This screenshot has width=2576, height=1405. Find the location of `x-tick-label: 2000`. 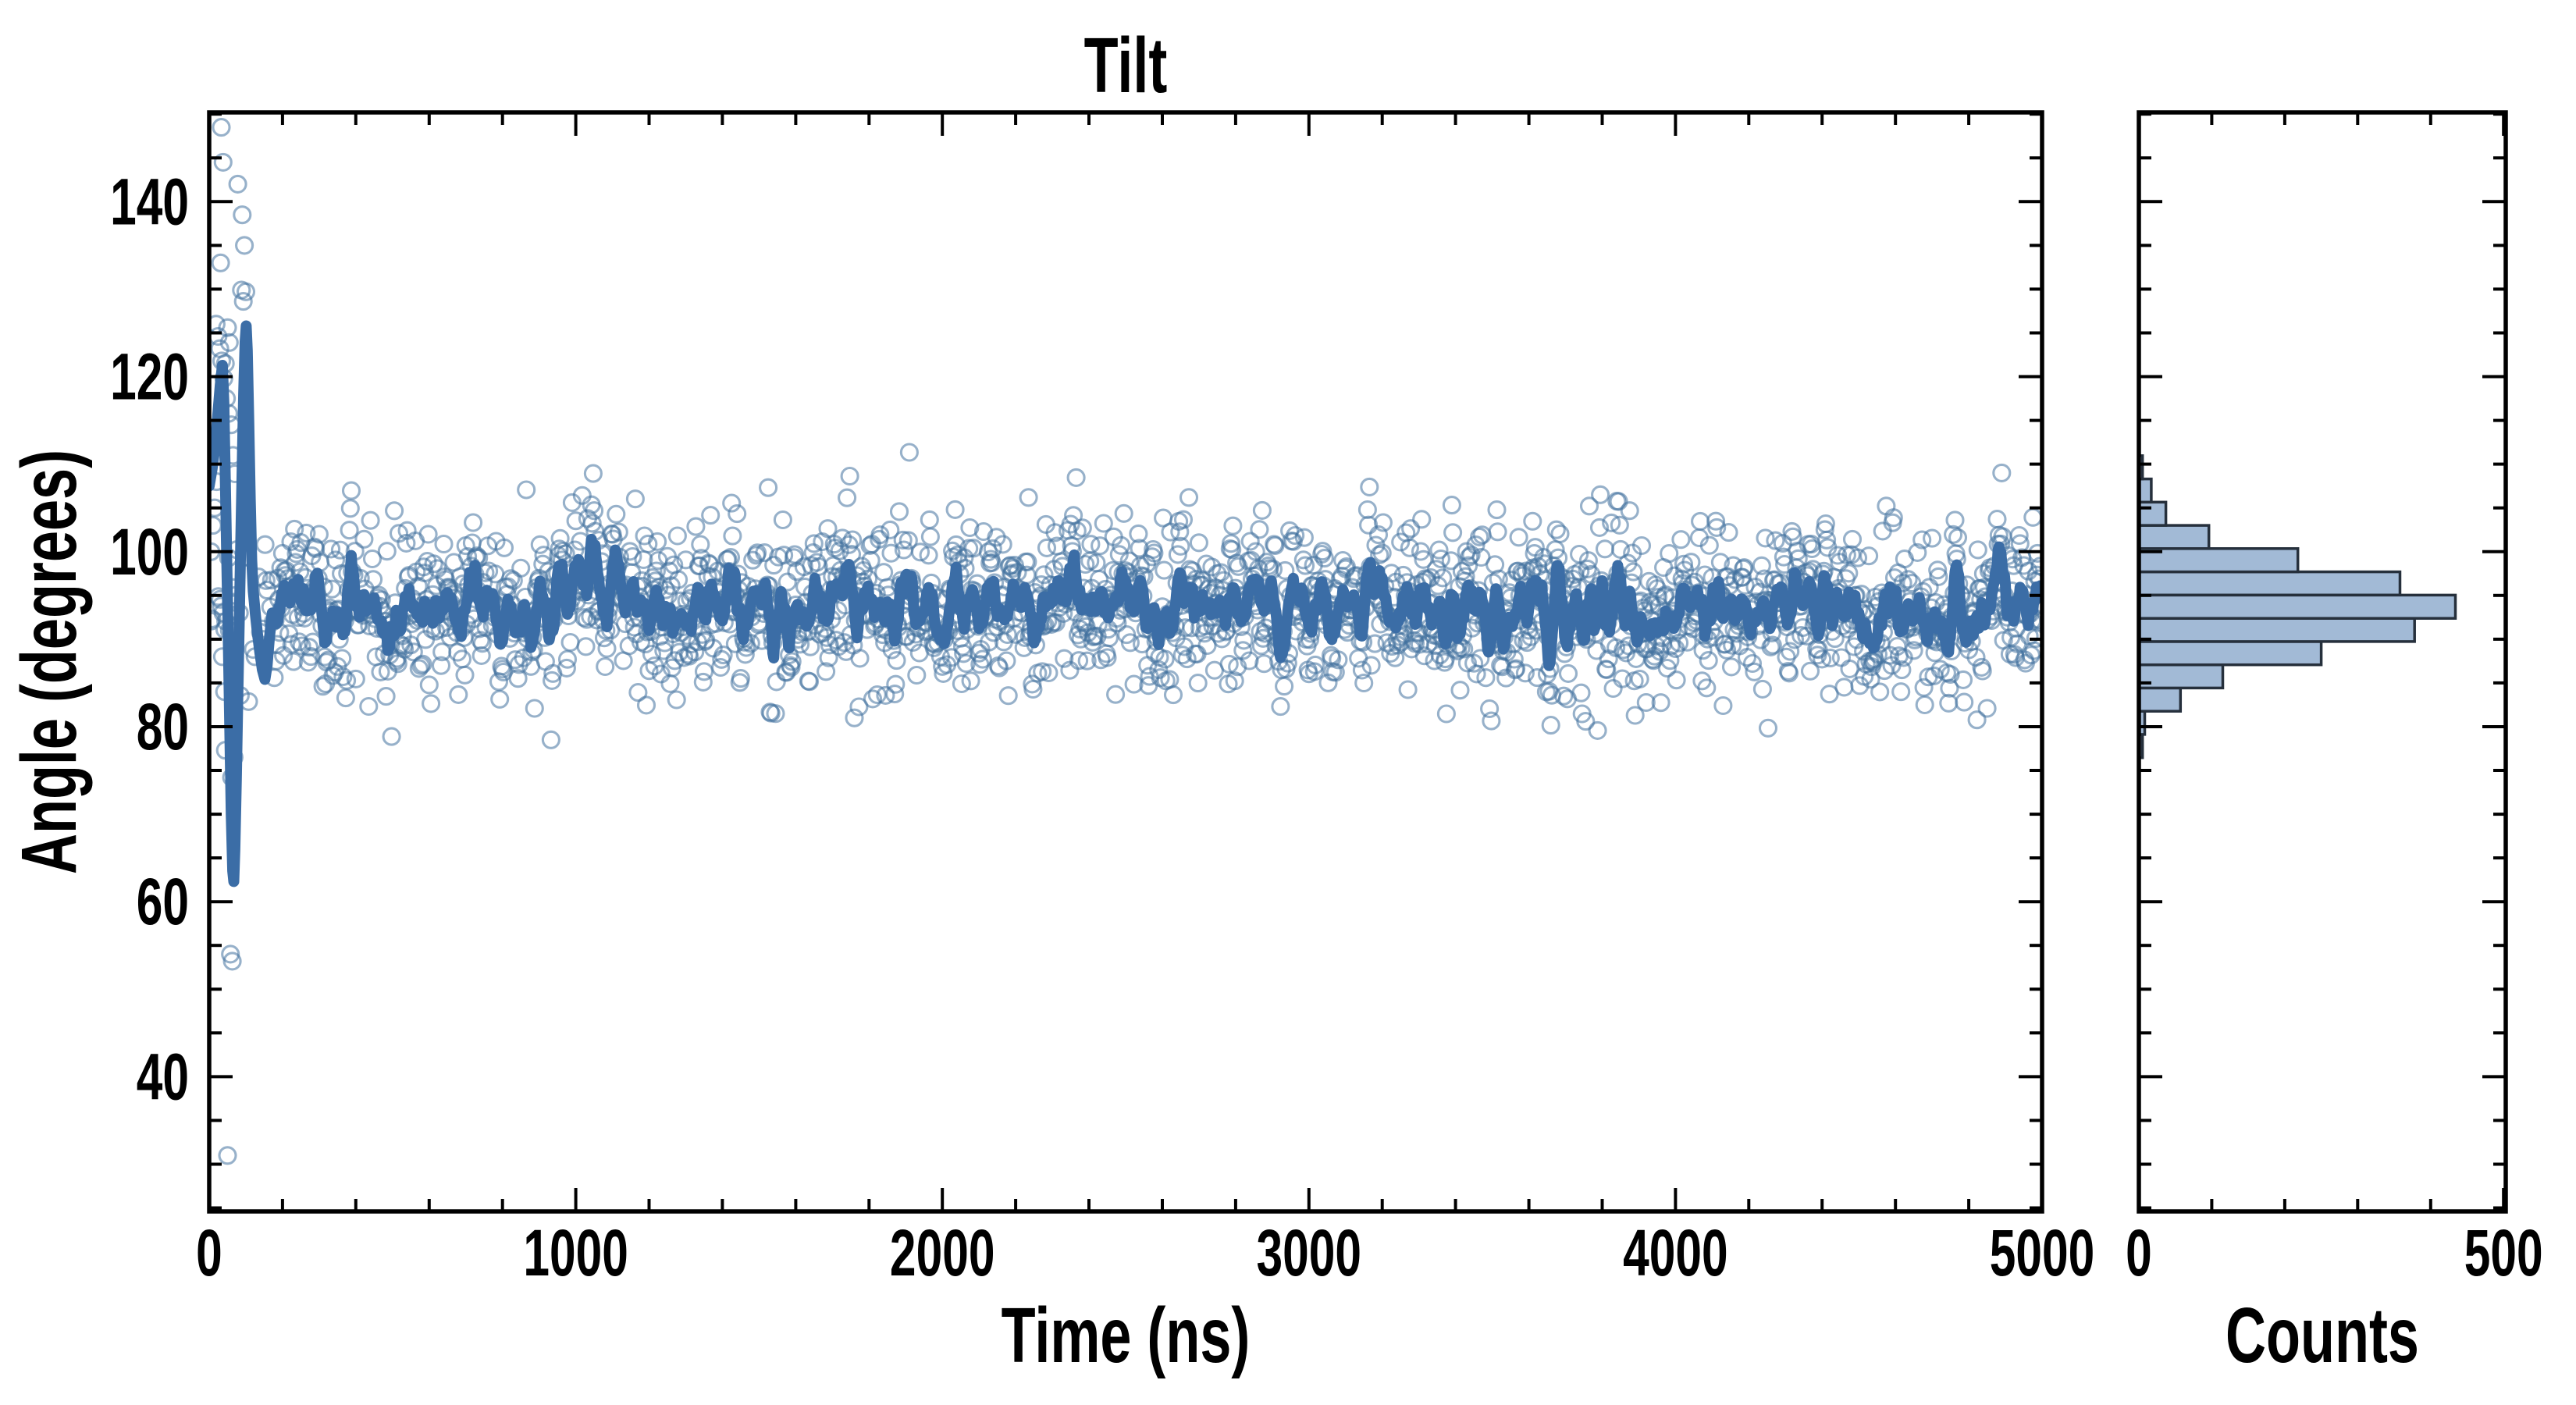

x-tick-label: 2000 is located at coordinates (942, 1252).